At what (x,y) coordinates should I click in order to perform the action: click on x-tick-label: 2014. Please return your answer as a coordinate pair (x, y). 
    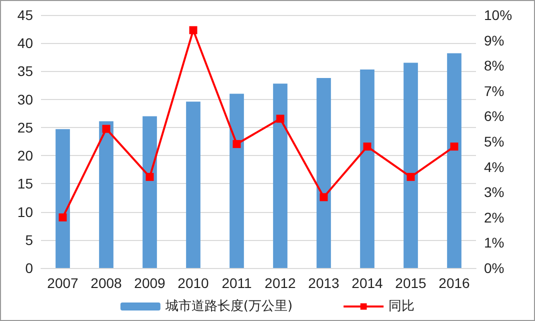
    Looking at the image, I should click on (368, 283).